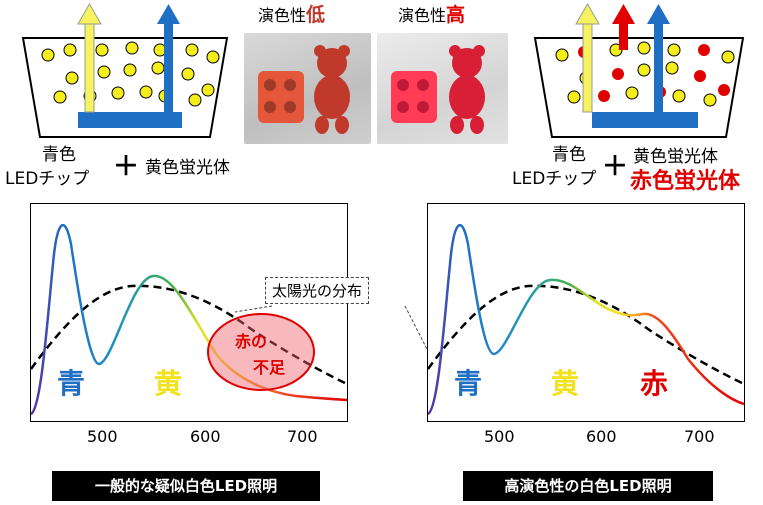 The height and width of the screenshot is (505, 763). I want to click on left-plus-sign: ＋, so click(126, 167).